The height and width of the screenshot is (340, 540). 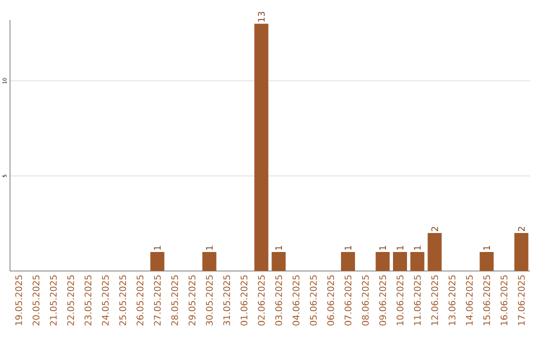 I want to click on x-tick-label: 26.05.2025, so click(x=140, y=300).